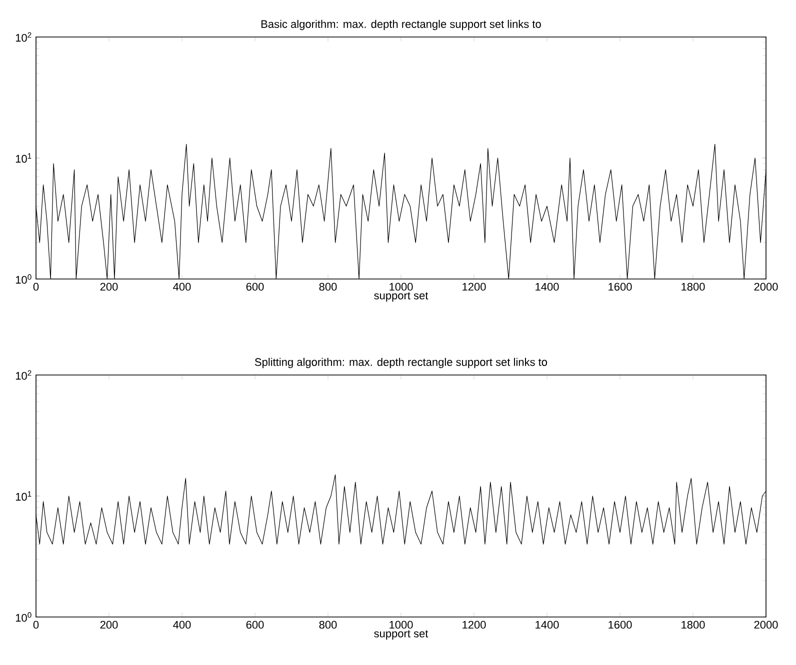  I want to click on chart-title: Splitting algorithm: max. depth rectangle support set links to, so click(401, 363).